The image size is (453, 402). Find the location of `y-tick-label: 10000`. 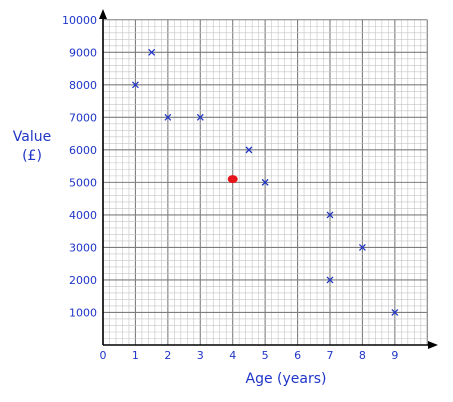

y-tick-label: 10000 is located at coordinates (79, 20).